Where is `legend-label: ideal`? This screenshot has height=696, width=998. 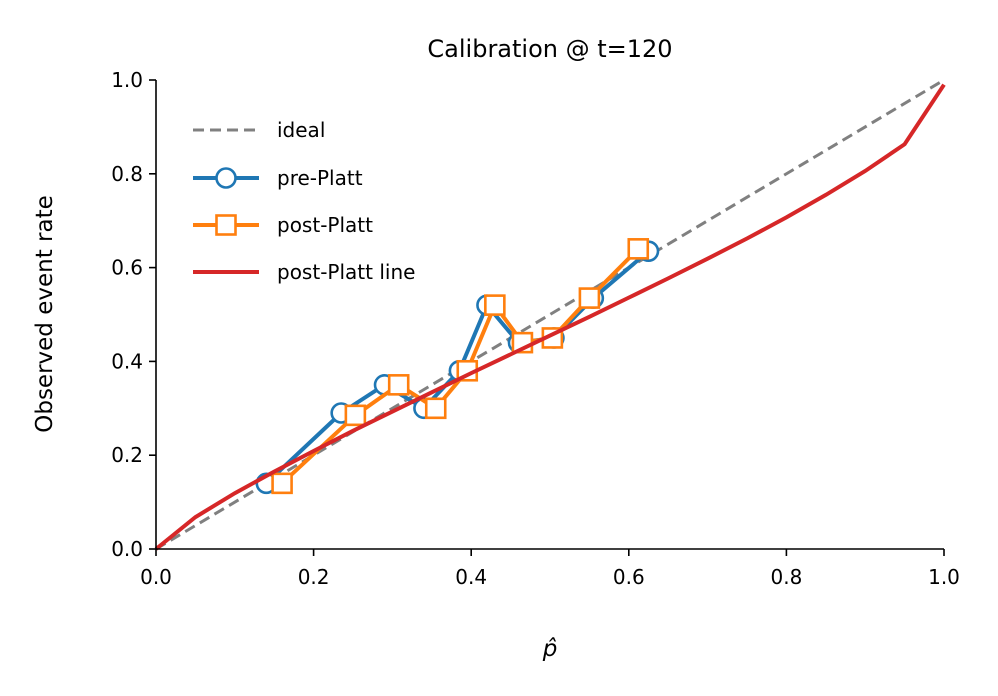 legend-label: ideal is located at coordinates (301, 130).